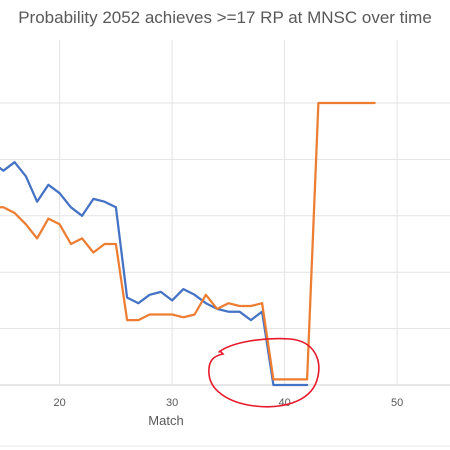 The height and width of the screenshot is (450, 450). Describe the element at coordinates (229, 403) in the screenshot. I see `x-tick-labels: 20 30 40 50` at that location.